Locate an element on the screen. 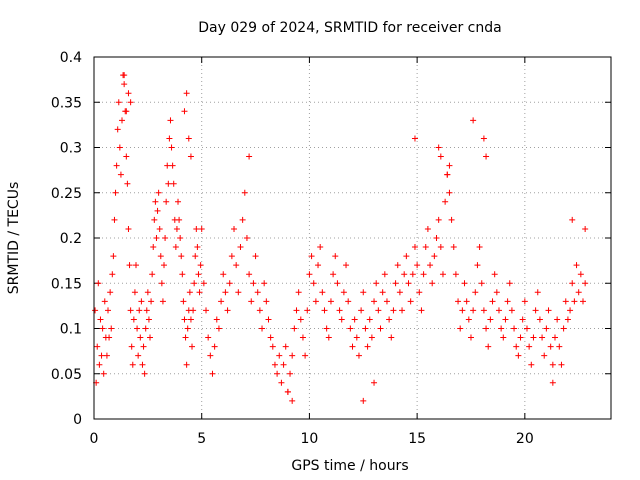  y-tick-label: 0.25 is located at coordinates (66, 194).